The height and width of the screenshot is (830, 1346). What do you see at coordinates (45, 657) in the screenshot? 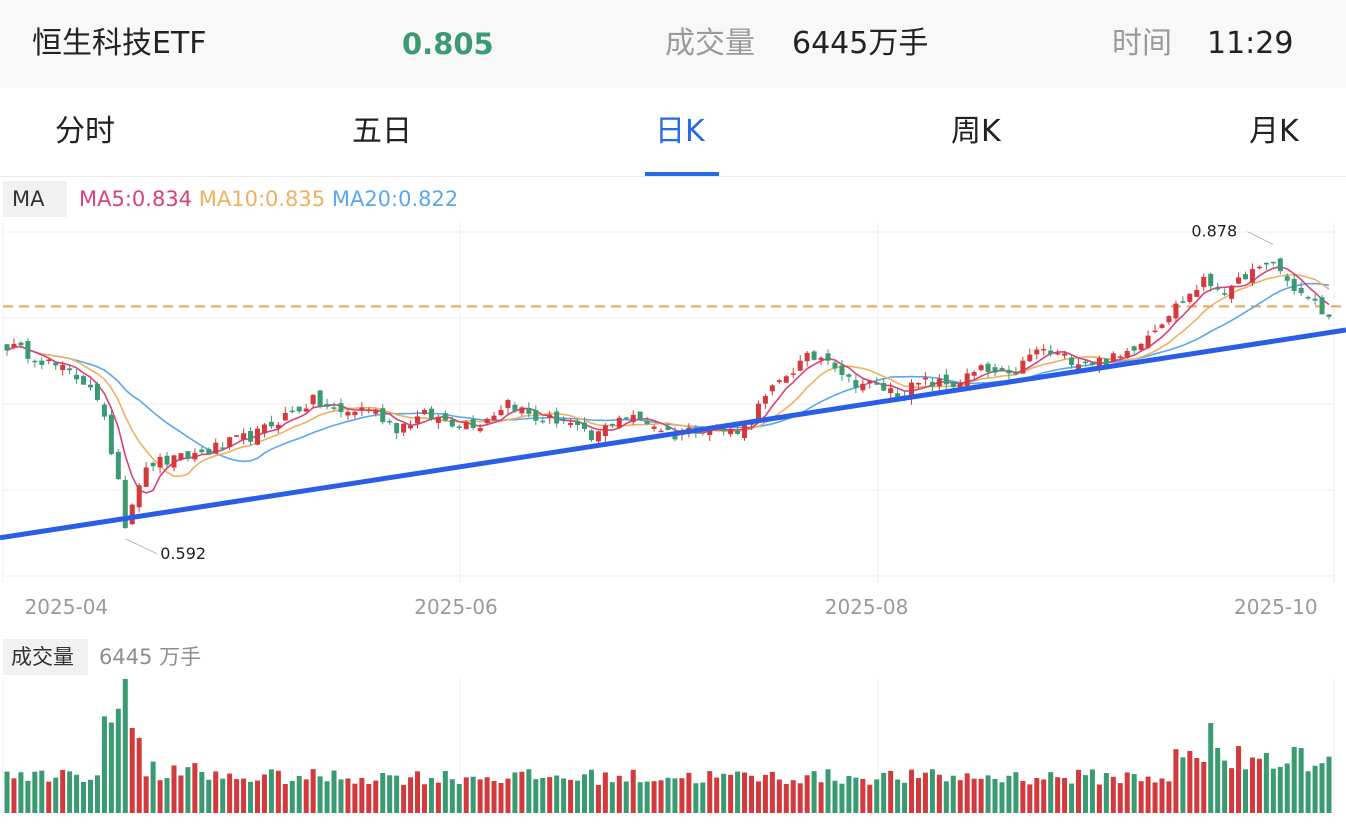
I see `volume-indicator-selector: 成交量` at bounding box center [45, 657].